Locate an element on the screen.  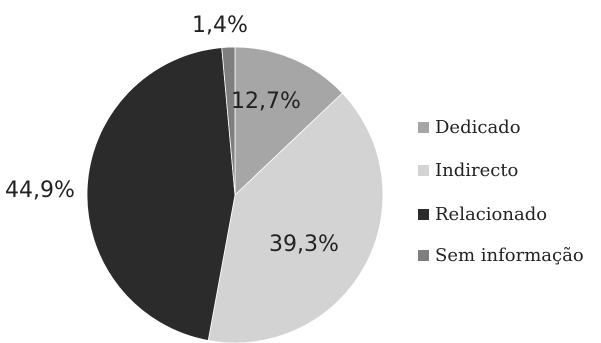
legend-item-dedicado: Dedicado is located at coordinates (469, 127).